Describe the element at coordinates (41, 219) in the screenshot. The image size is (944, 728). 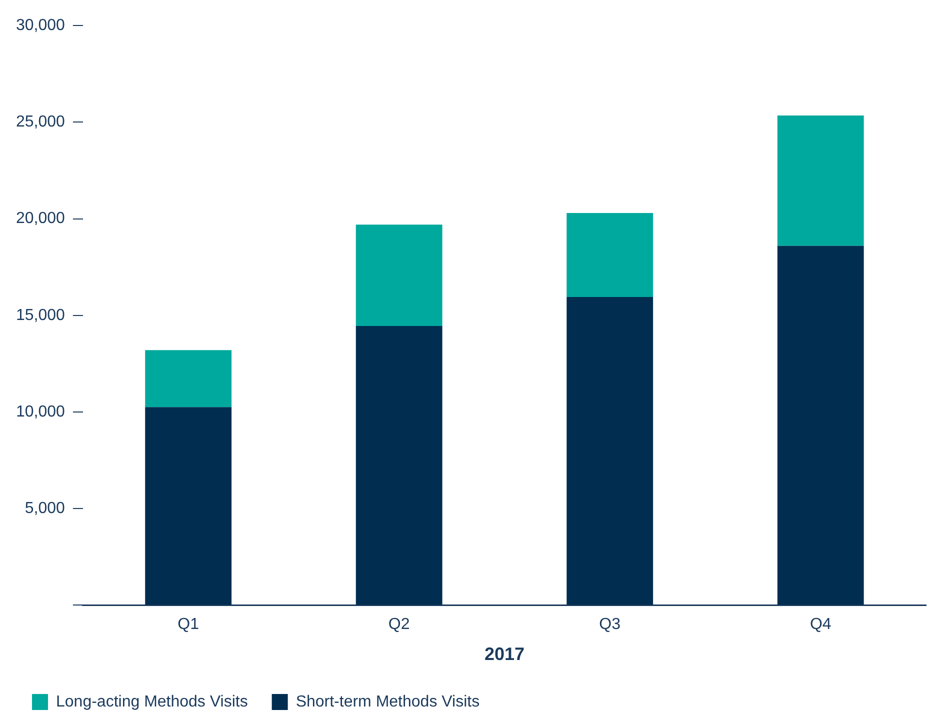
I see `y-tick-label: 20,000` at that location.